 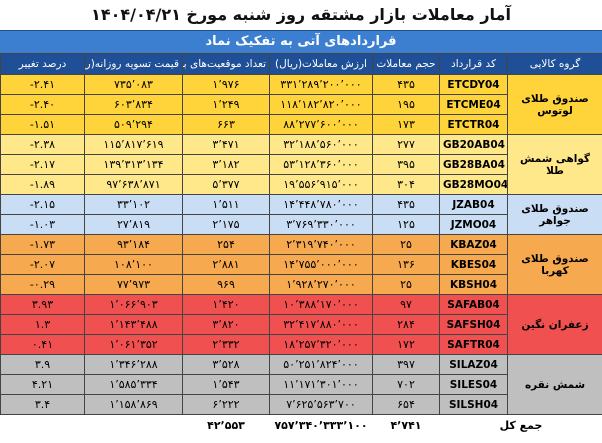 What do you see at coordinates (520, 425) in the screenshot?
I see `total-label: جمع کل` at bounding box center [520, 425].